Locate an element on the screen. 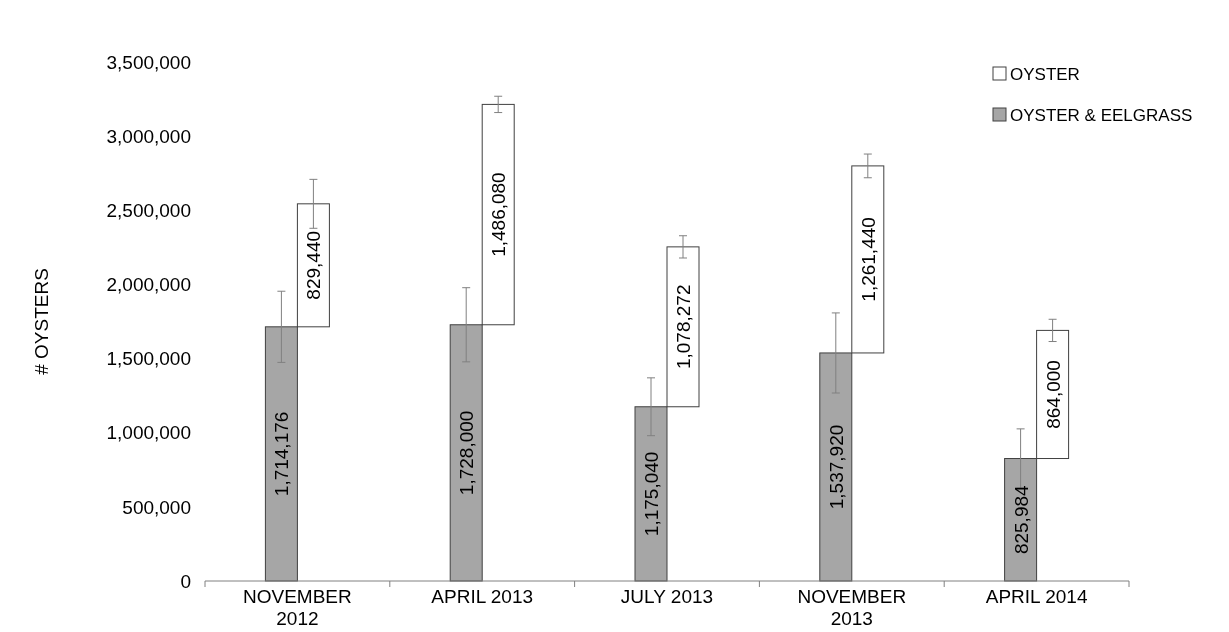 This screenshot has height=632, width=1229. y-tick-label: 2,000,000 is located at coordinates (148, 285).